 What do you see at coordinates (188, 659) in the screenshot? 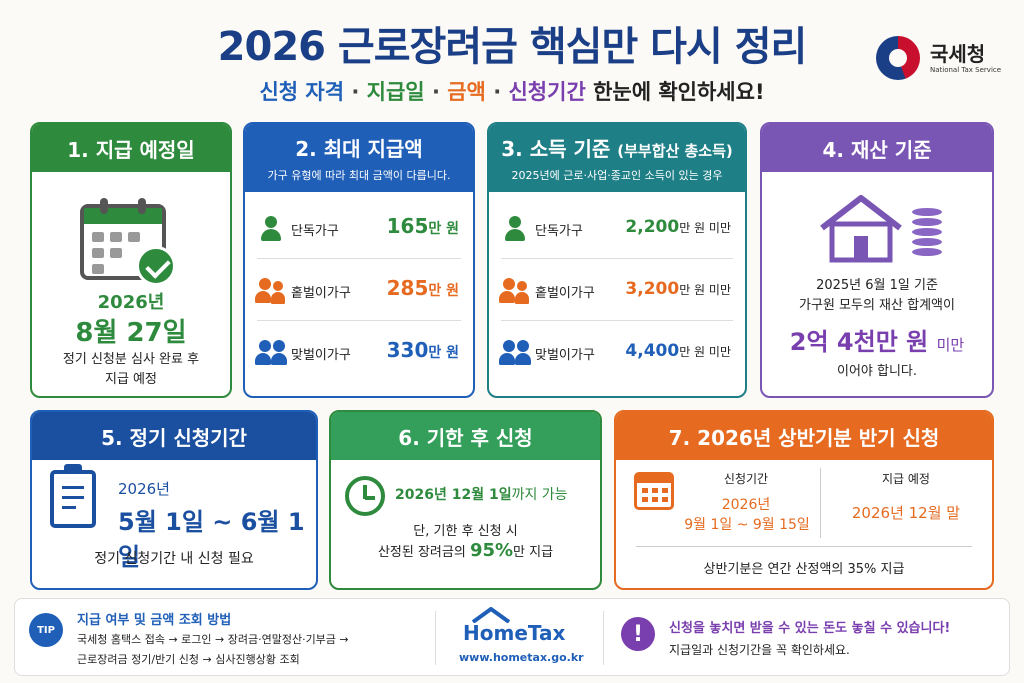
I see `tip-step-line2: 근로장려금 정기/반기 신청 → 심사진행상황 조회` at bounding box center [188, 659].